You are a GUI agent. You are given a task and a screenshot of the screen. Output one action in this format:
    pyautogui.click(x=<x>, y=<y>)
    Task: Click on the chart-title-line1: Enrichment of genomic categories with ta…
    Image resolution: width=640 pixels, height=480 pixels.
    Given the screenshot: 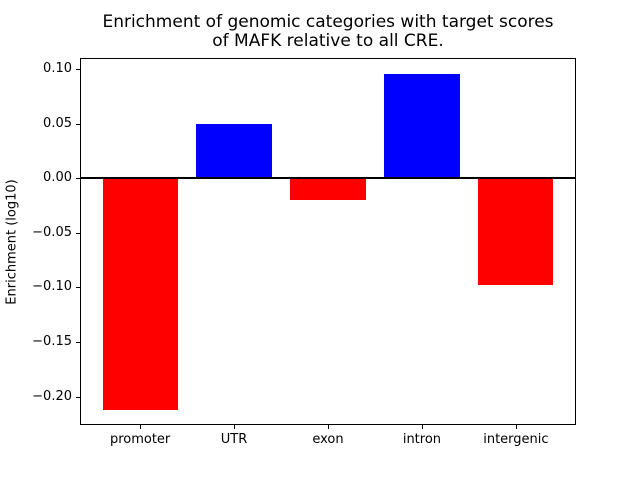 What is the action you would take?
    pyautogui.click(x=328, y=22)
    